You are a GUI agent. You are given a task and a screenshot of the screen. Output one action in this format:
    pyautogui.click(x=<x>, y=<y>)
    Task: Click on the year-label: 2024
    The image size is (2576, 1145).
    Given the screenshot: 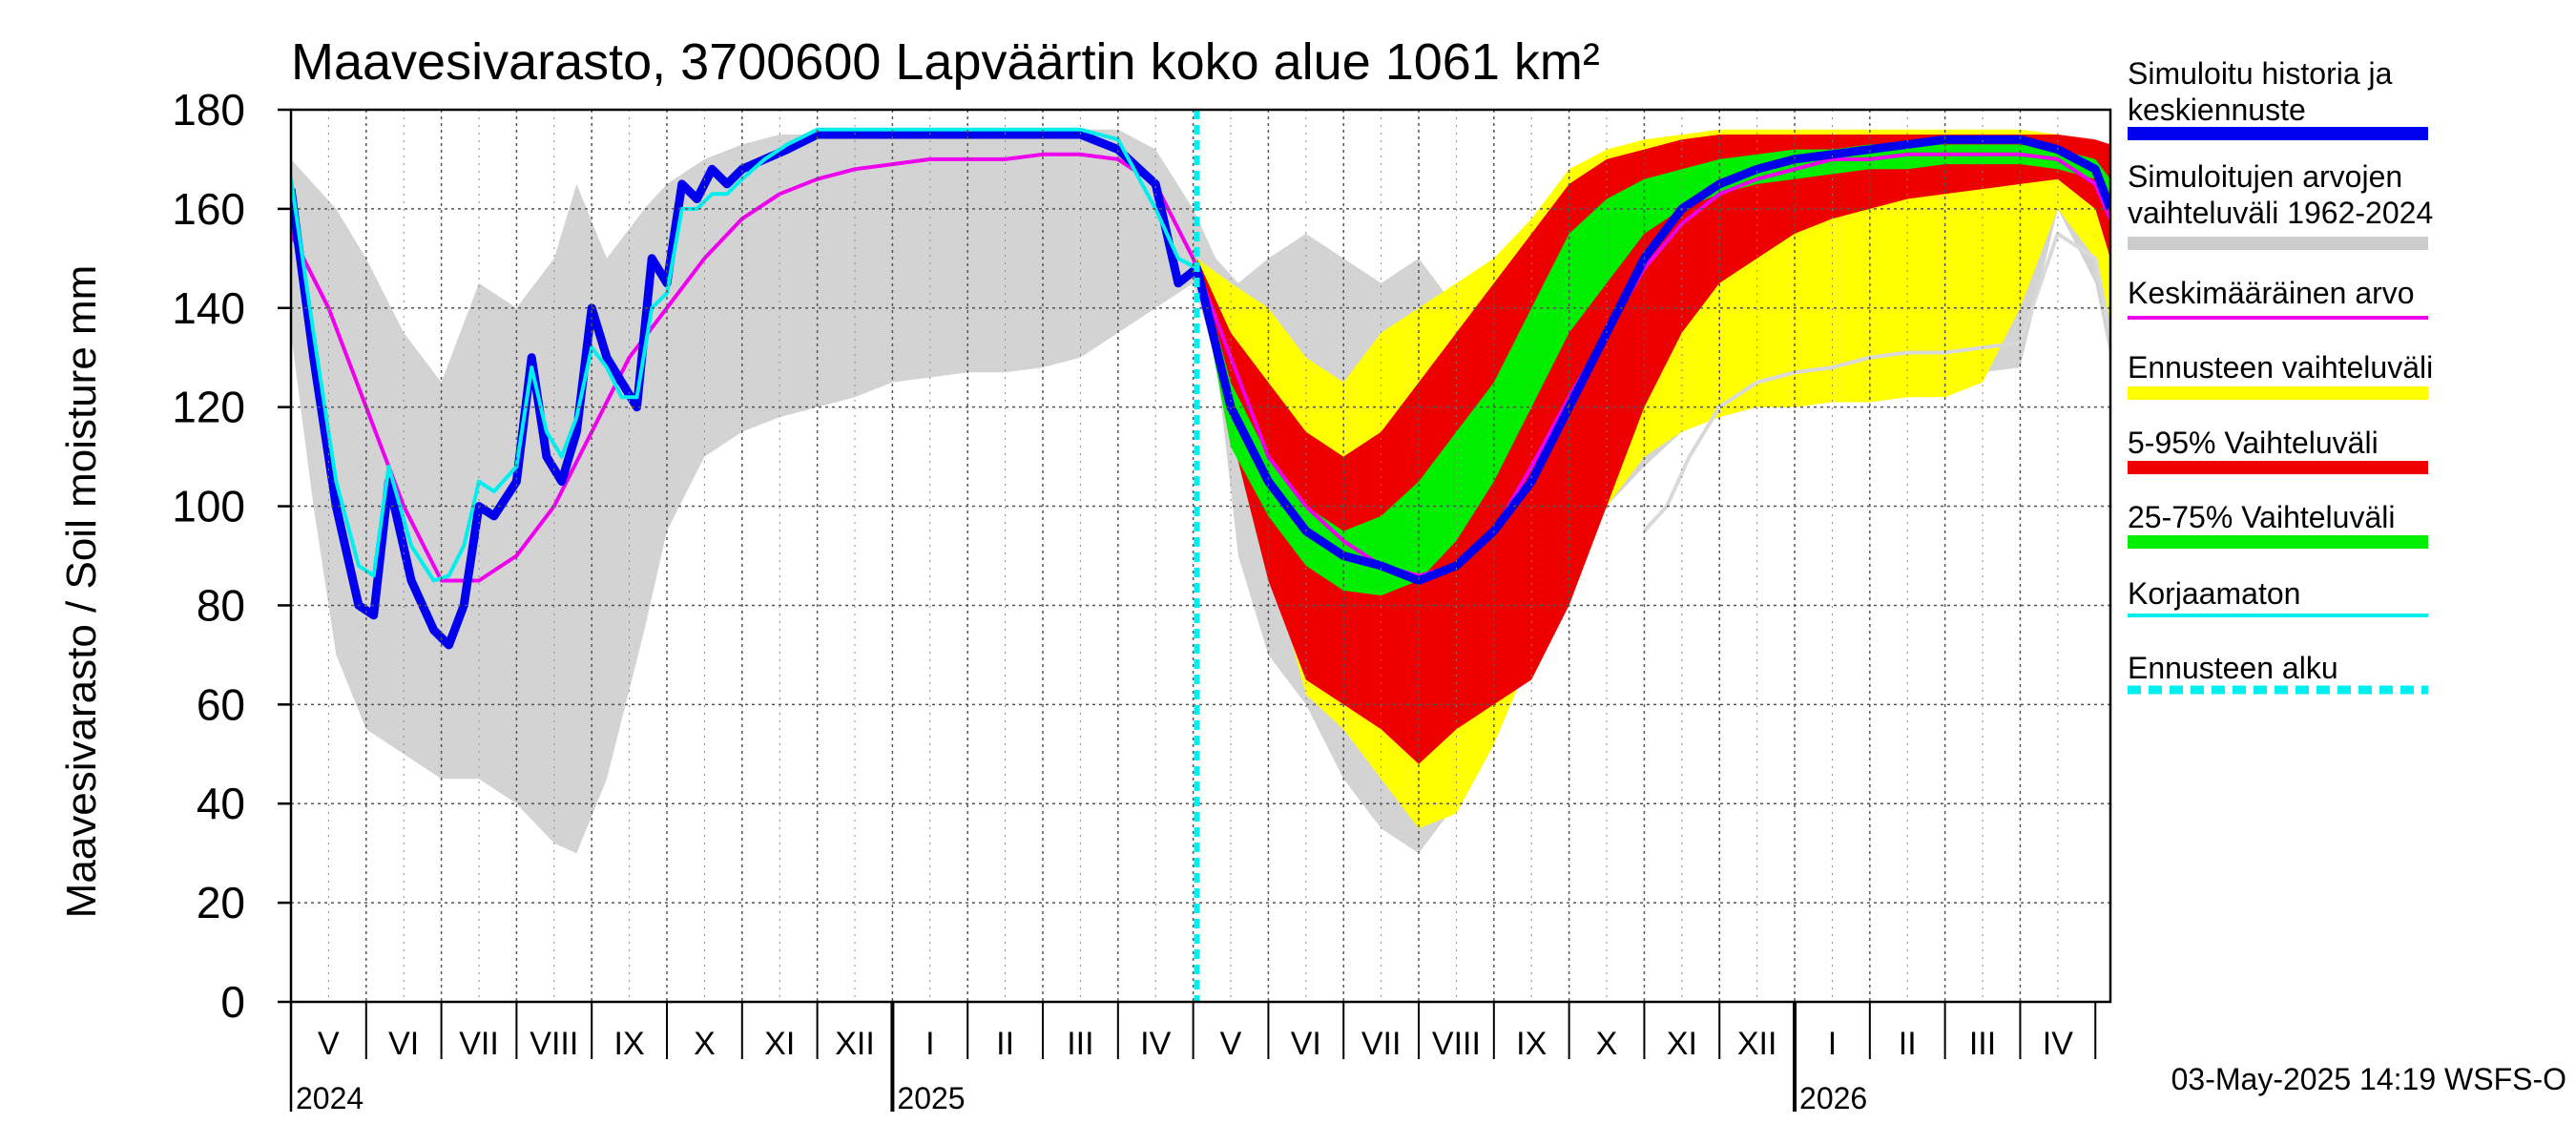 What is the action you would take?
    pyautogui.click(x=330, y=1098)
    